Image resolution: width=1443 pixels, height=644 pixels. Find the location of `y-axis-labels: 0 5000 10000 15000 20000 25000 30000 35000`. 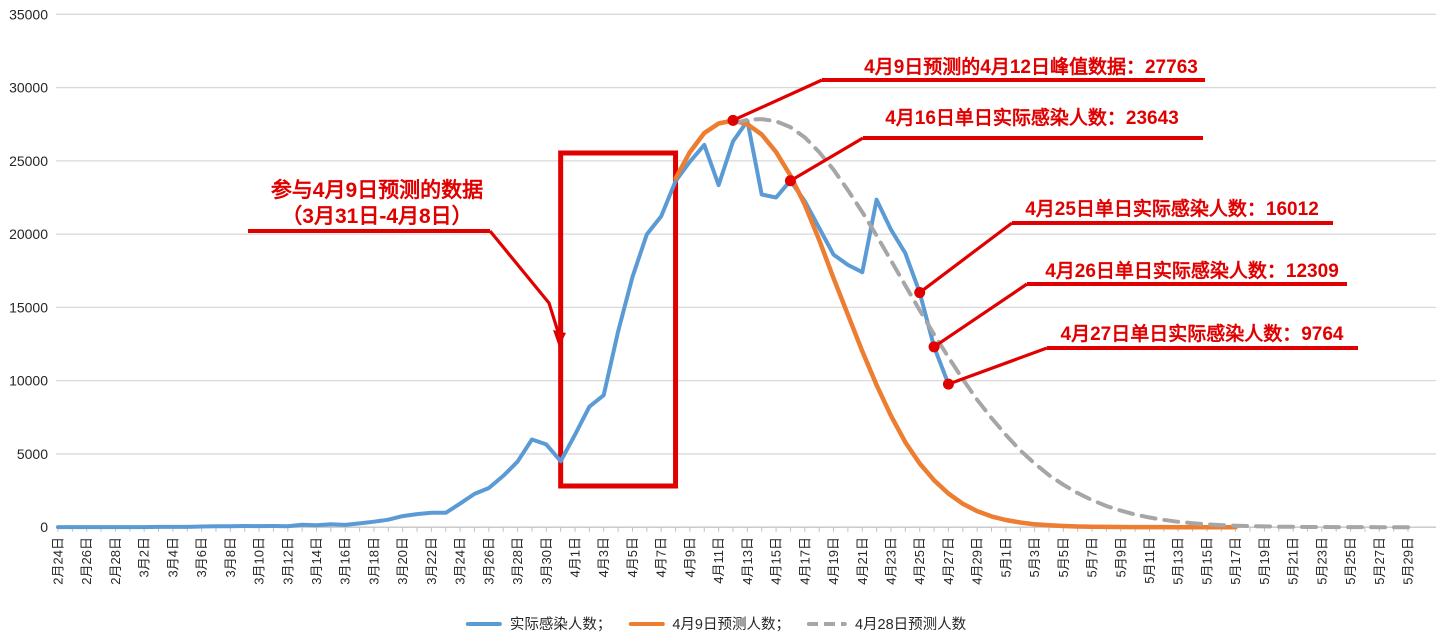

y-axis-labels: 0 5000 10000 15000 20000 25000 30000 35000 is located at coordinates (28, 270).